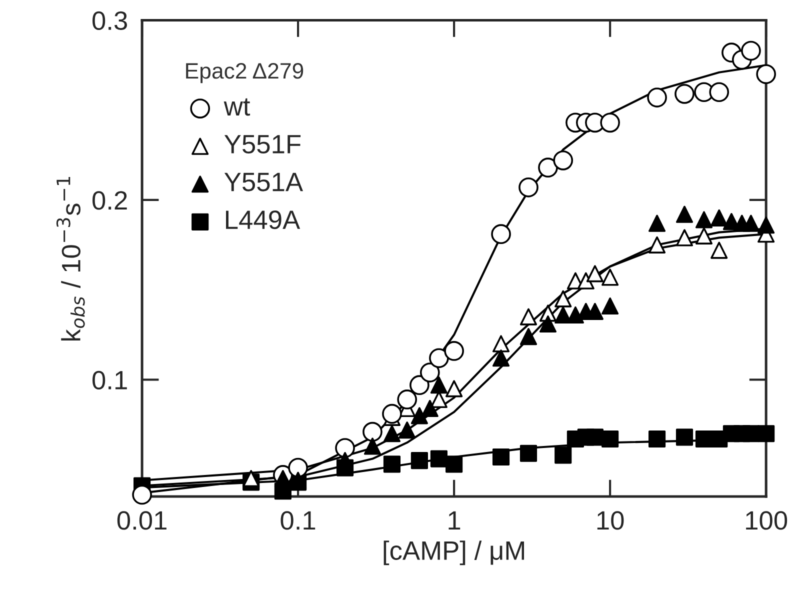  I want to click on x-tick-label: 0.01, so click(141, 520).